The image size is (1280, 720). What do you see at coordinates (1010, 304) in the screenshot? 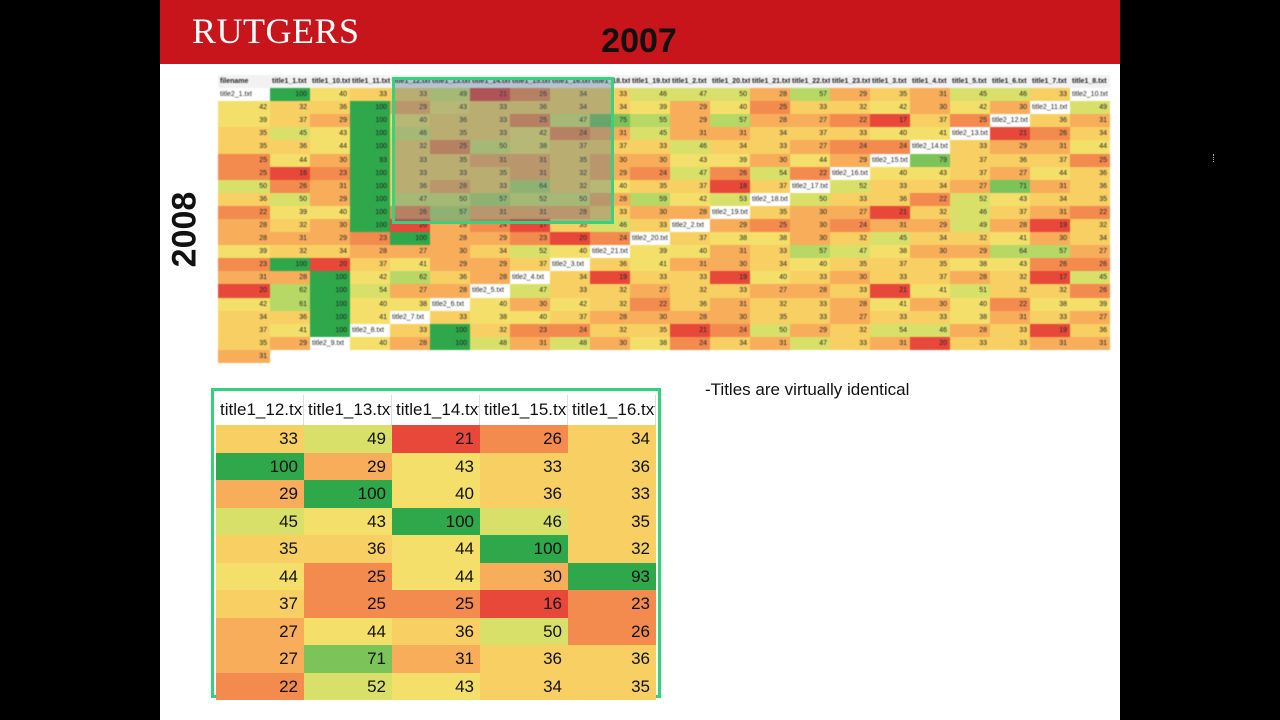
I see `matrix-cell: 22` at bounding box center [1010, 304].